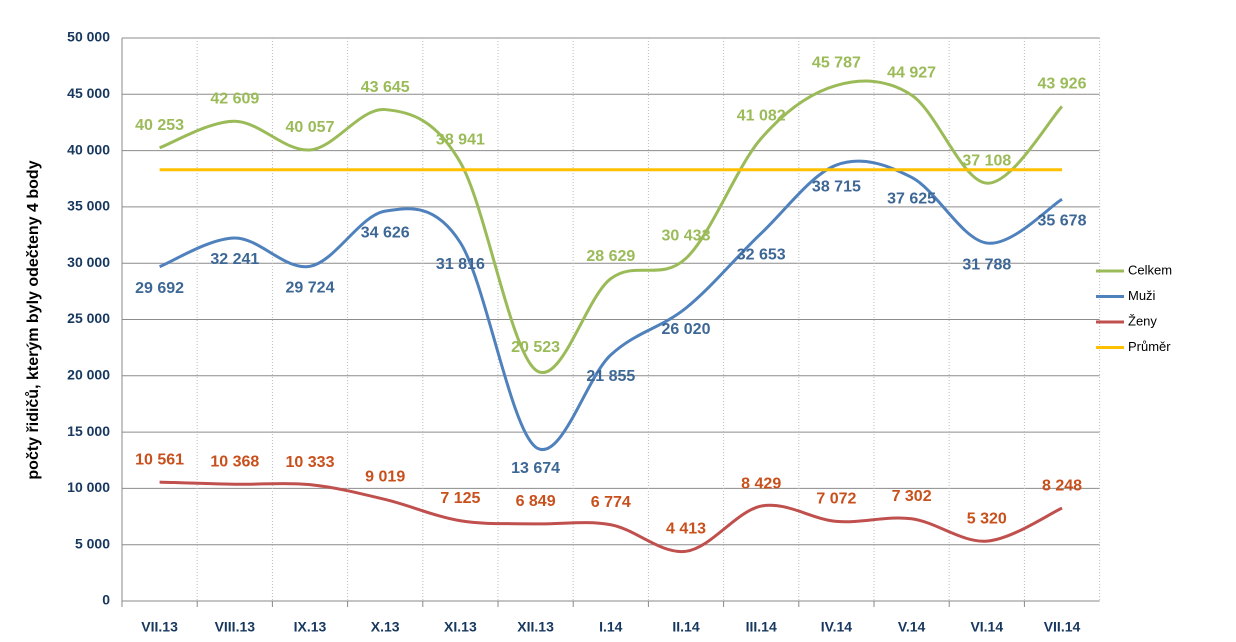  Describe the element at coordinates (159, 125) in the screenshot. I see `value-label: 40 253` at that location.